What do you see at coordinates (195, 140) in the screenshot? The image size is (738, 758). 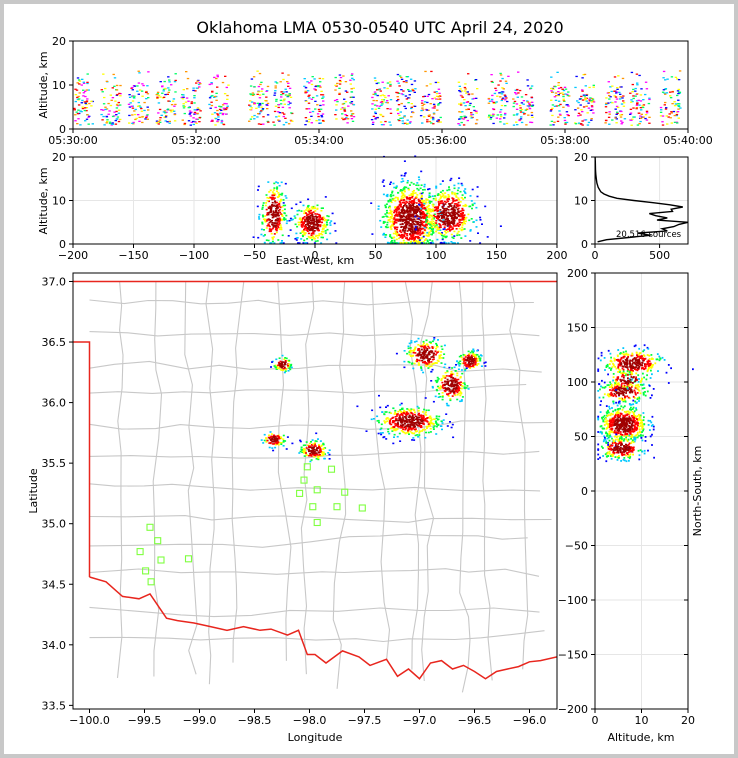 I see `x-tick-label: 05:32:00` at bounding box center [195, 140].